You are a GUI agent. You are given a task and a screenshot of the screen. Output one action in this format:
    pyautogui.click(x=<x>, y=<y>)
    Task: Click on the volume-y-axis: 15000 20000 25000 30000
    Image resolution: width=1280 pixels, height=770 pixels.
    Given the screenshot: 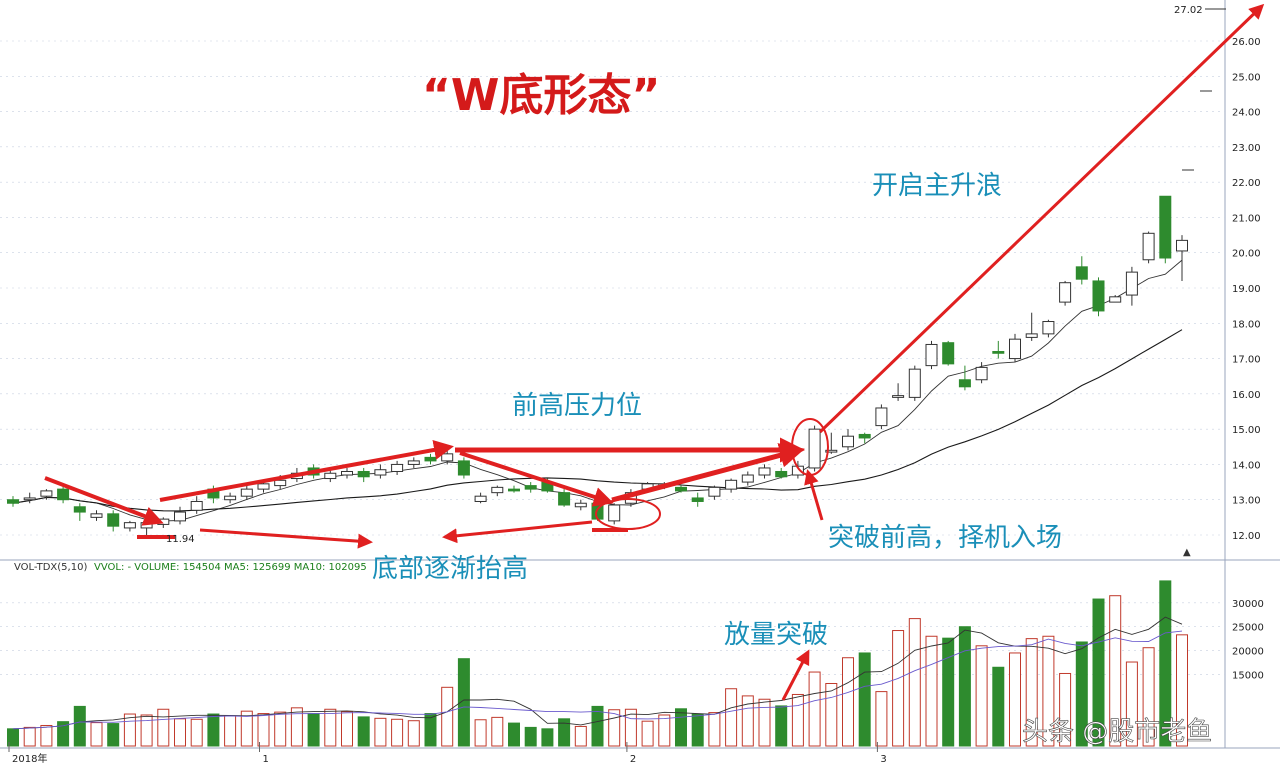 What is the action you would take?
    pyautogui.click(x=1248, y=640)
    